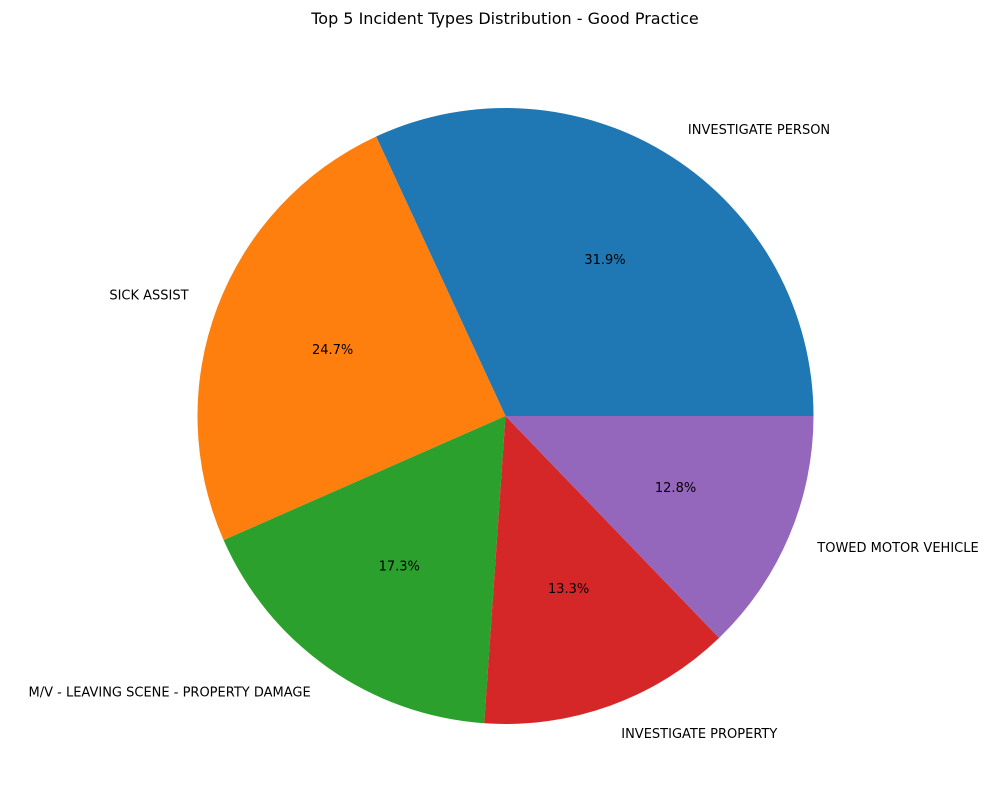 This screenshot has width=999, height=812. I want to click on percent-label-investigate-person: 31.9%, so click(604, 260).